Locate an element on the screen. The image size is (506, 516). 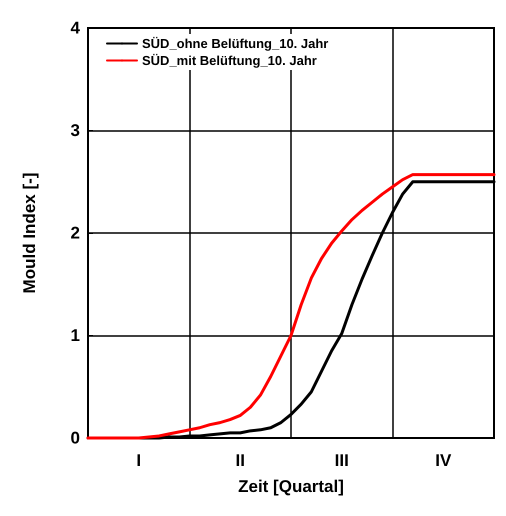
x-tick-label: I is located at coordinates (139, 460).